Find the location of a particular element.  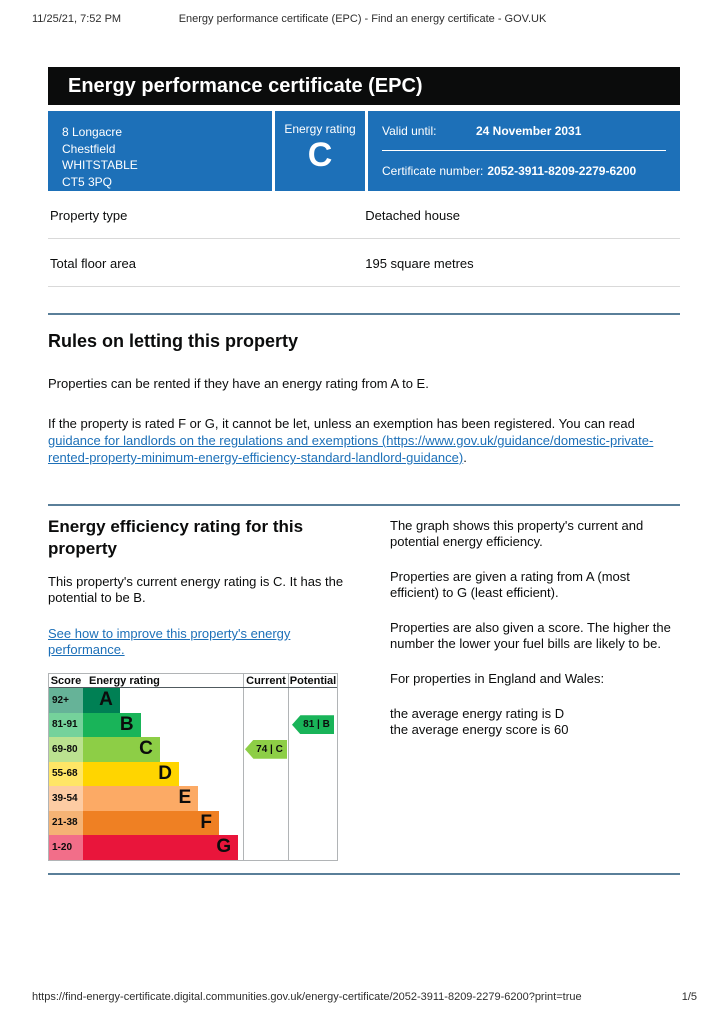

chart-header-energy-rating: Energy rating is located at coordinates (124, 680).